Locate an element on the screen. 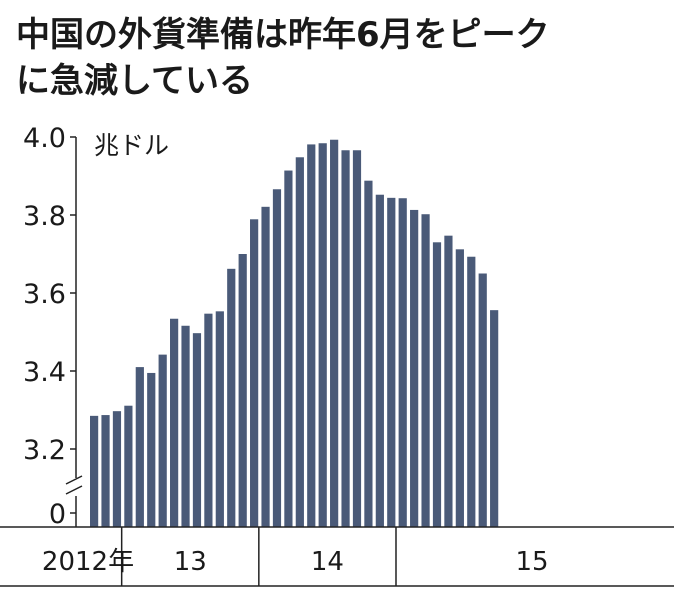 This screenshot has width=680, height=594. x-year-label: 2012年 is located at coordinates (88, 562).